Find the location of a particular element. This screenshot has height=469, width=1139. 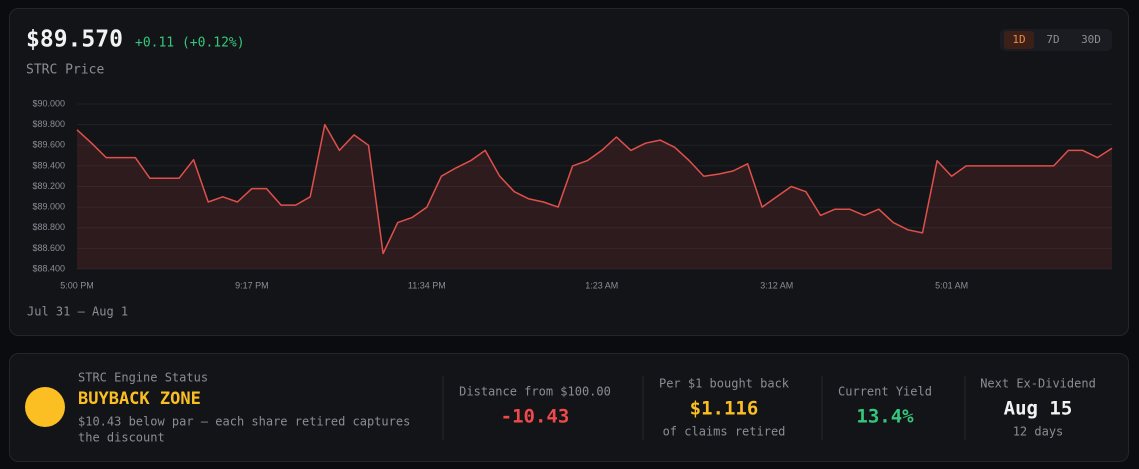

status-label: STRC Engine Status is located at coordinates (143, 378).